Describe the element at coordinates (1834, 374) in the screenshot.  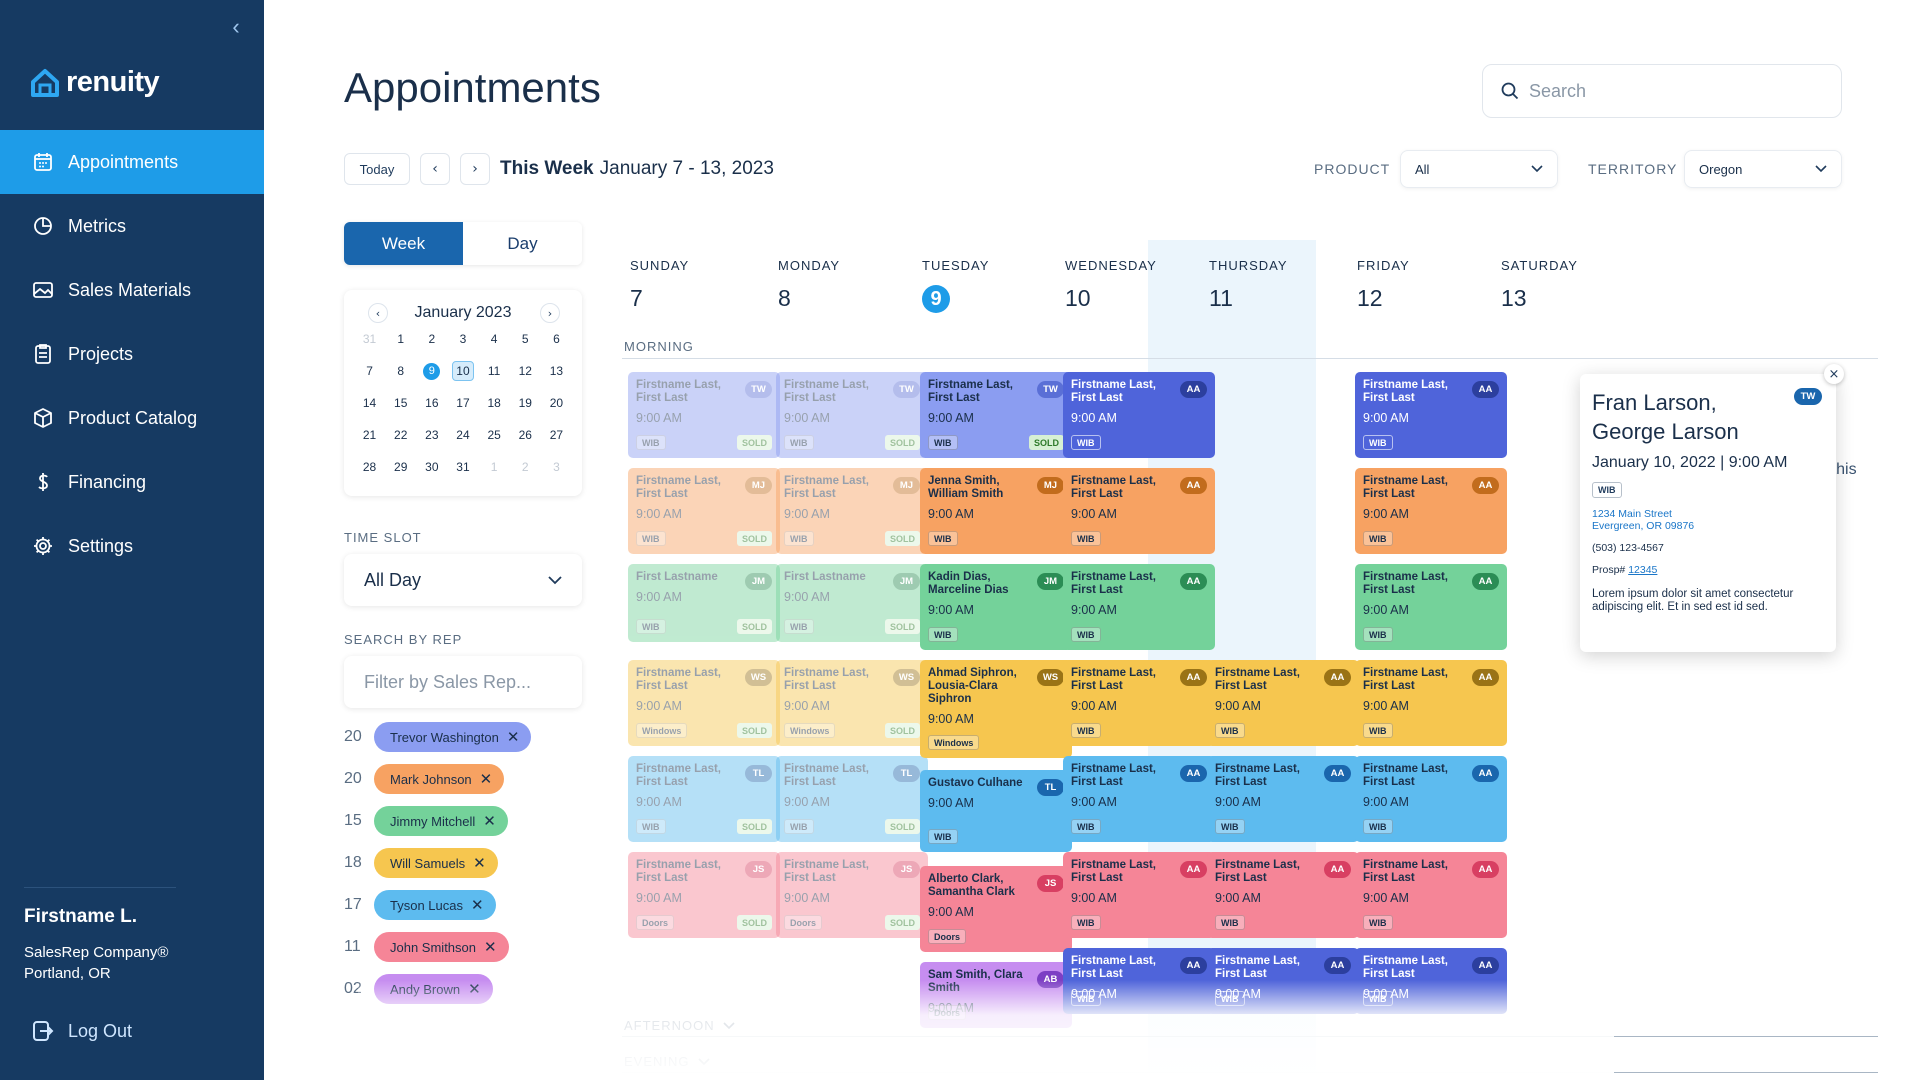
I see `close-icon: ×` at that location.